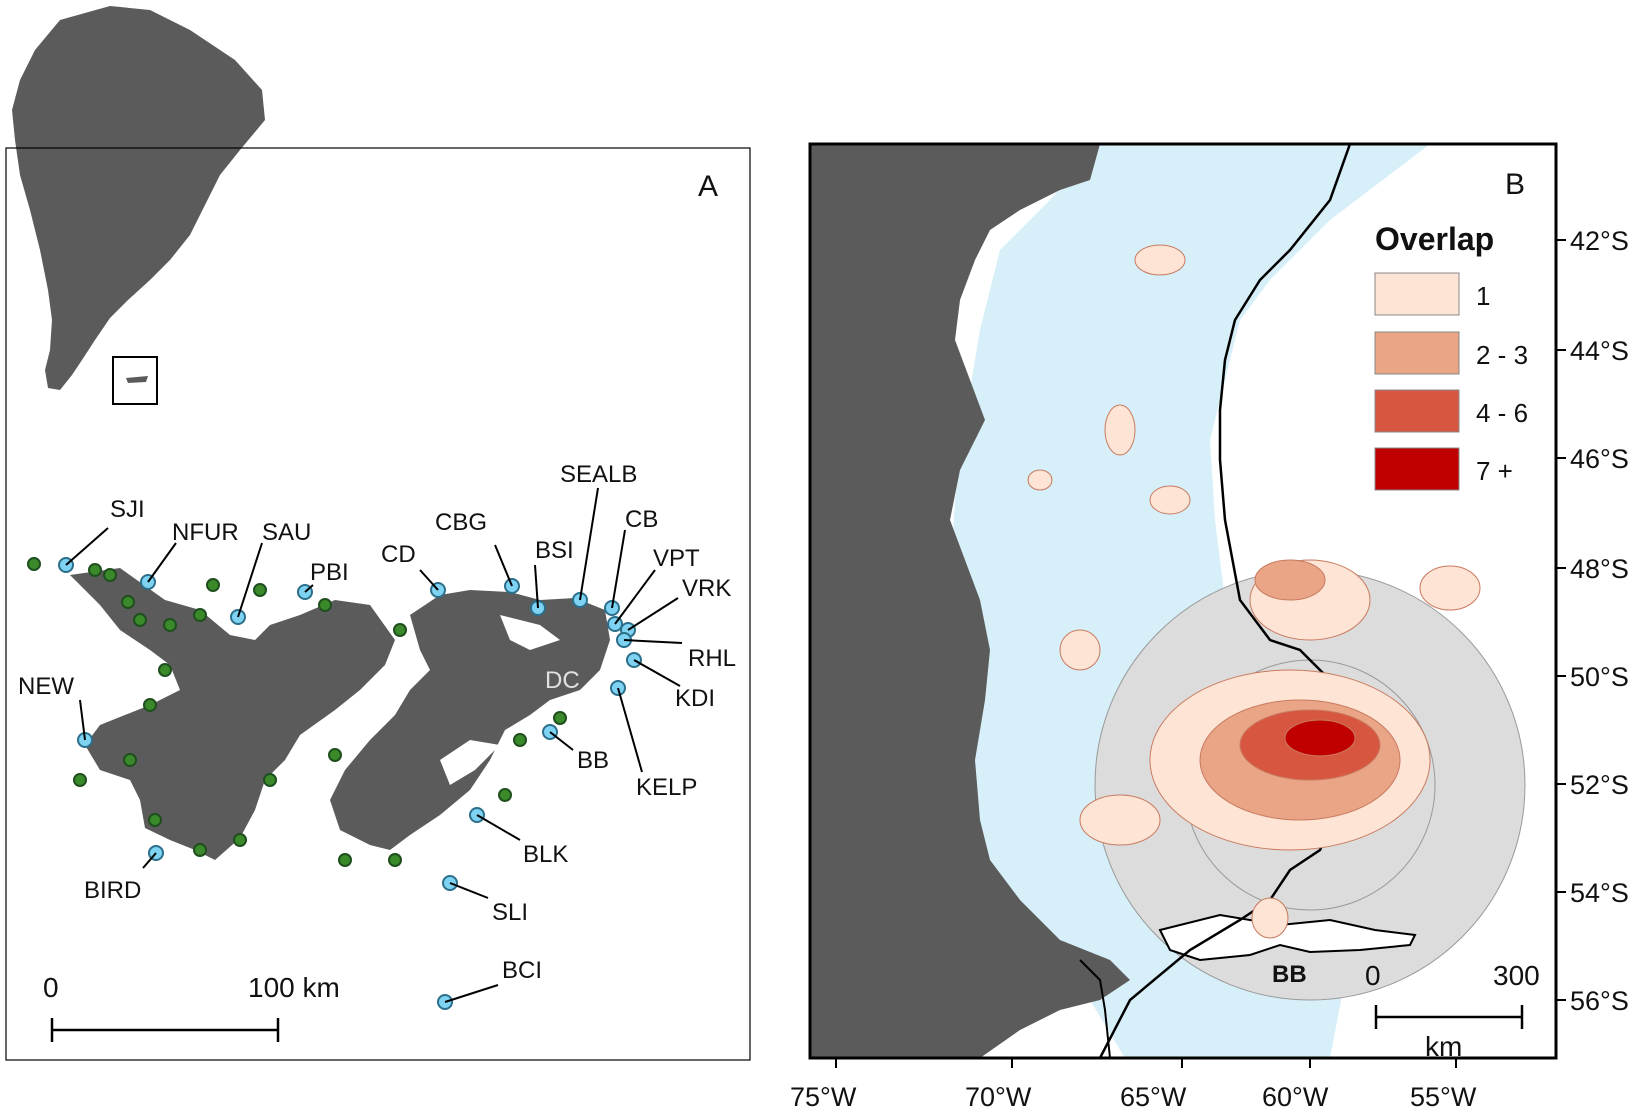 The height and width of the screenshot is (1115, 1650). Describe the element at coordinates (666, 787) in the screenshot. I see `site-label-kelp: KELP` at that location.